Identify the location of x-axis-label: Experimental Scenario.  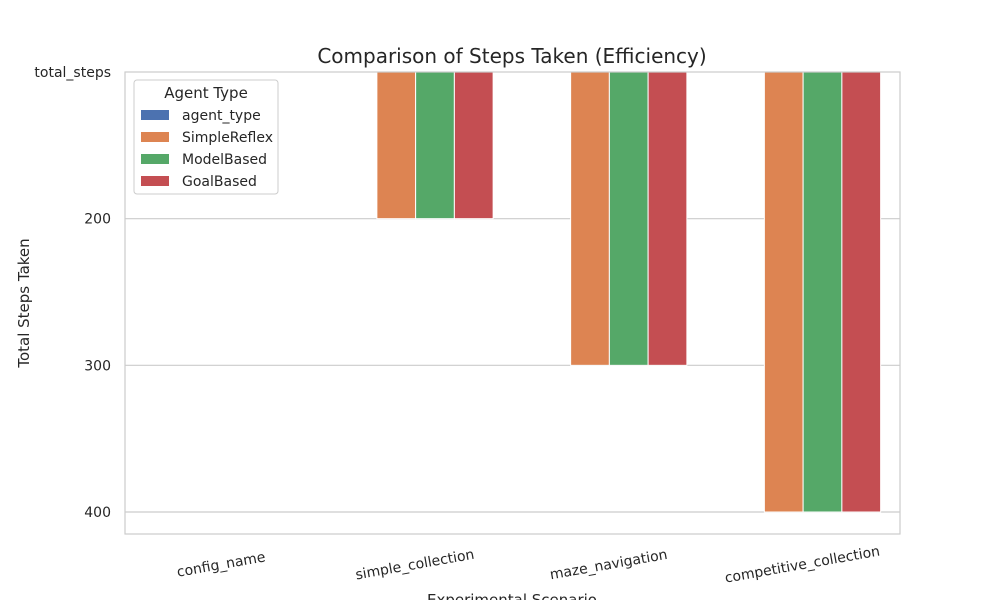
(512, 595).